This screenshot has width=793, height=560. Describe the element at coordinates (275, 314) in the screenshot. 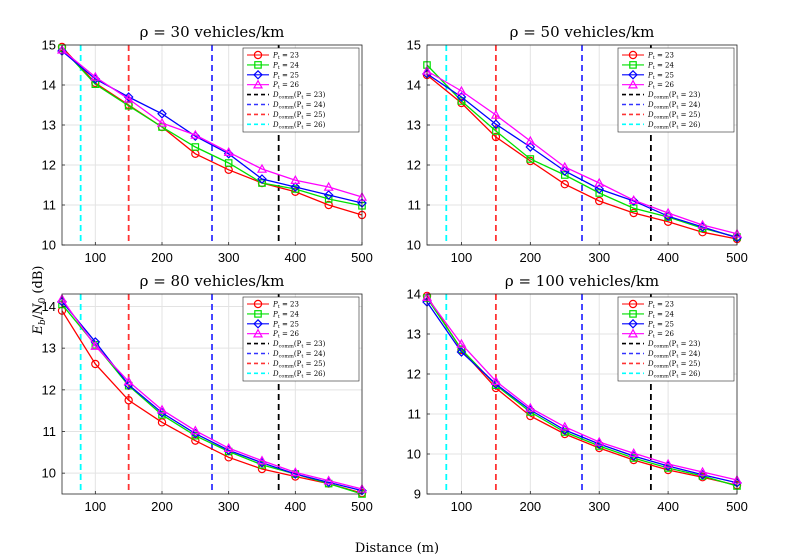

I see `panel-3-legend-p24-main: P` at that location.